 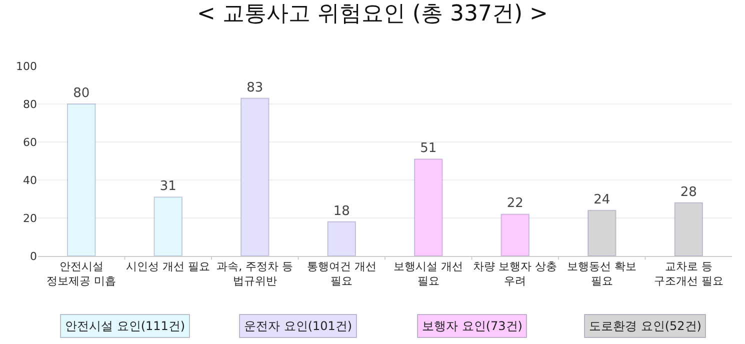 I want to click on y-tick-label: 60, so click(x=30, y=142).